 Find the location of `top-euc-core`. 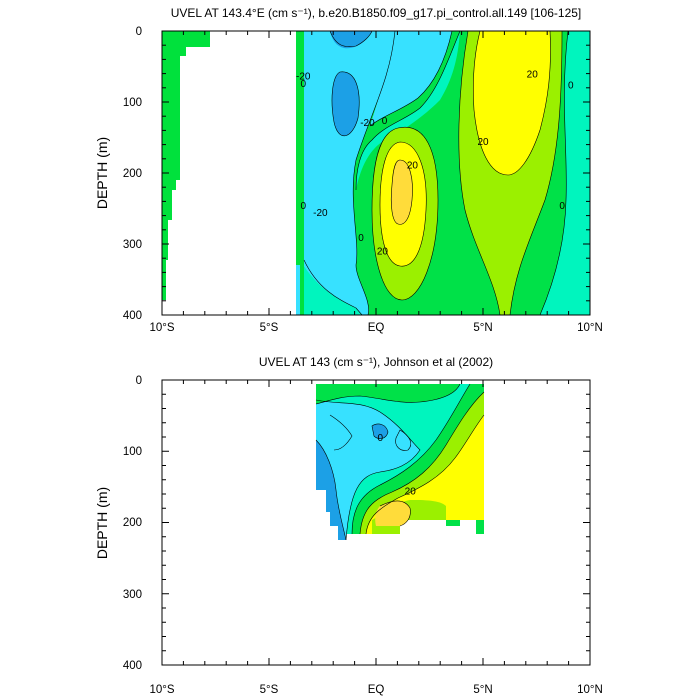

top-euc-core is located at coordinates (402, 192).